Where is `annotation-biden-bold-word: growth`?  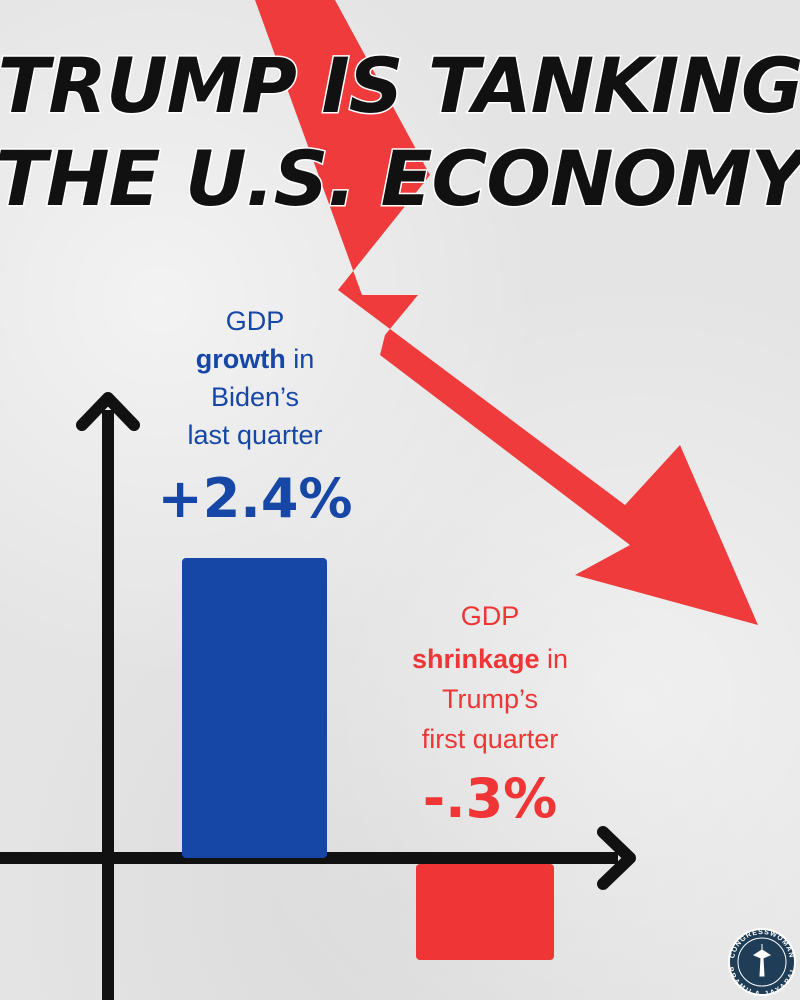 annotation-biden-bold-word: growth is located at coordinates (241, 359).